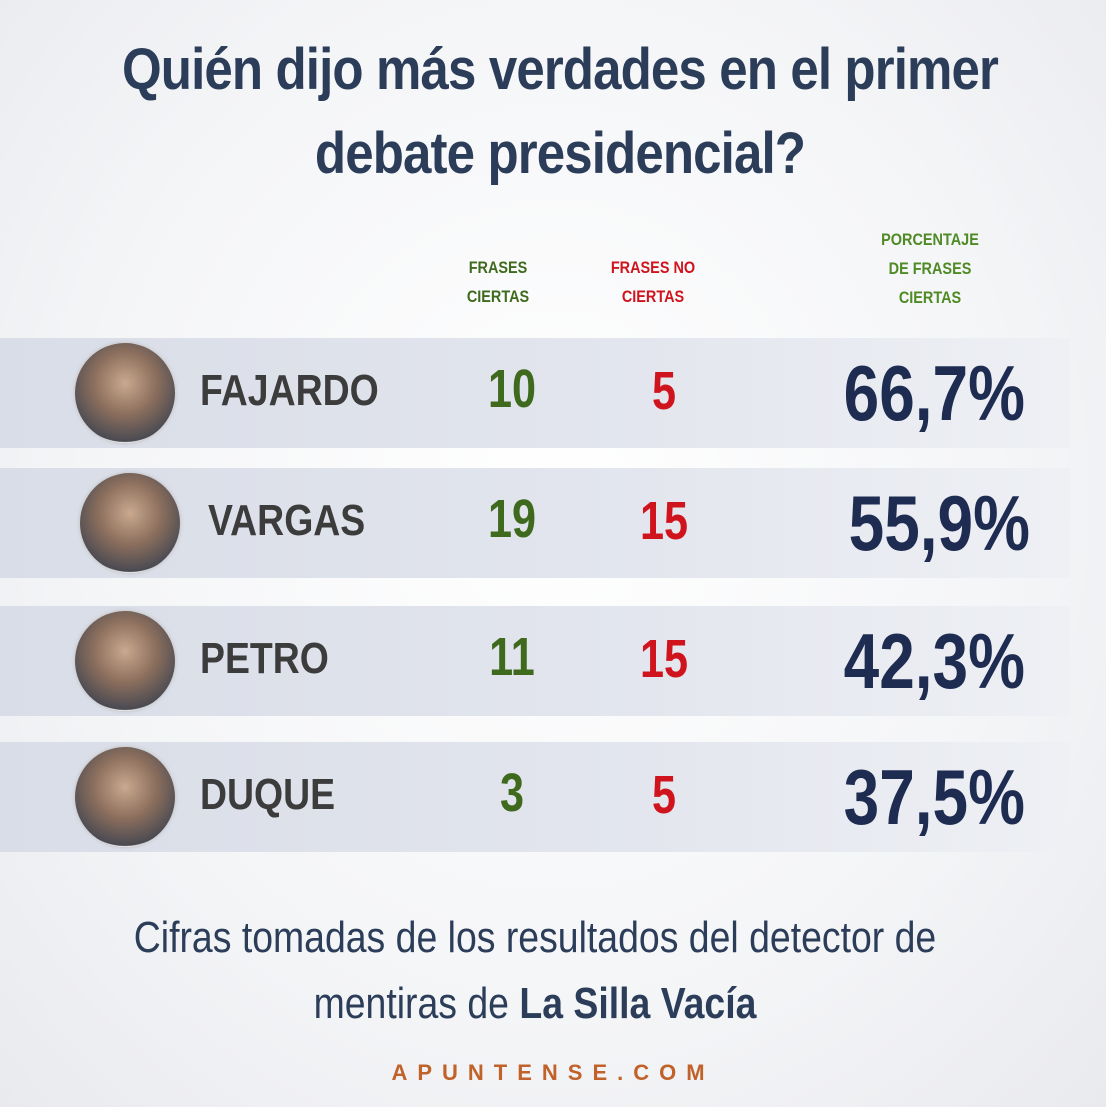 The width and height of the screenshot is (1106, 1107). I want to click on column-header: PORCENTAJE DE FRASES CIERTAS, so click(930, 268).